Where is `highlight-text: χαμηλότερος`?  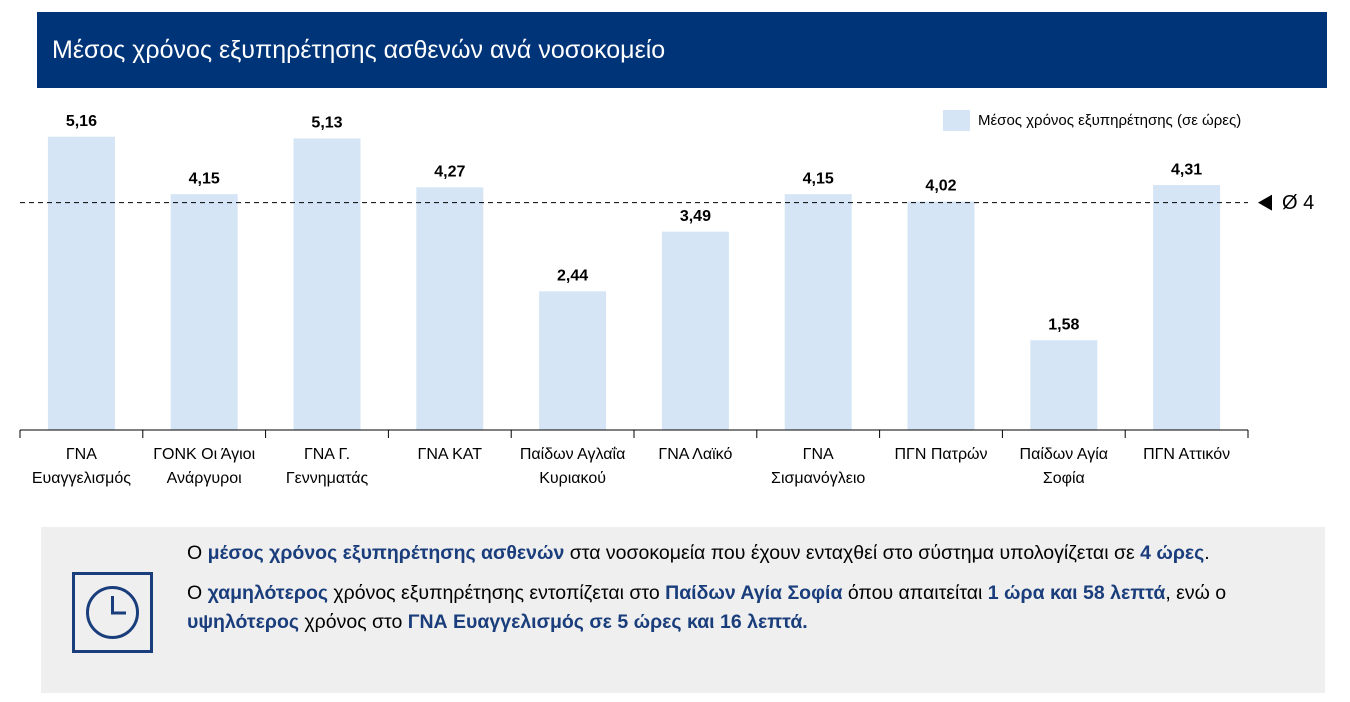 highlight-text: χαμηλότερος is located at coordinates (267, 593).